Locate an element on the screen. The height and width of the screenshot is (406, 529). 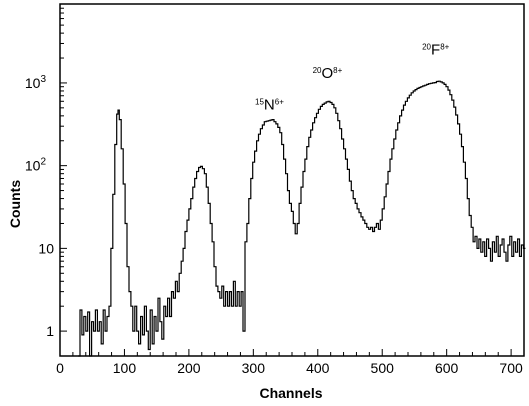
x-tick-label: 500 is located at coordinates (383, 368).